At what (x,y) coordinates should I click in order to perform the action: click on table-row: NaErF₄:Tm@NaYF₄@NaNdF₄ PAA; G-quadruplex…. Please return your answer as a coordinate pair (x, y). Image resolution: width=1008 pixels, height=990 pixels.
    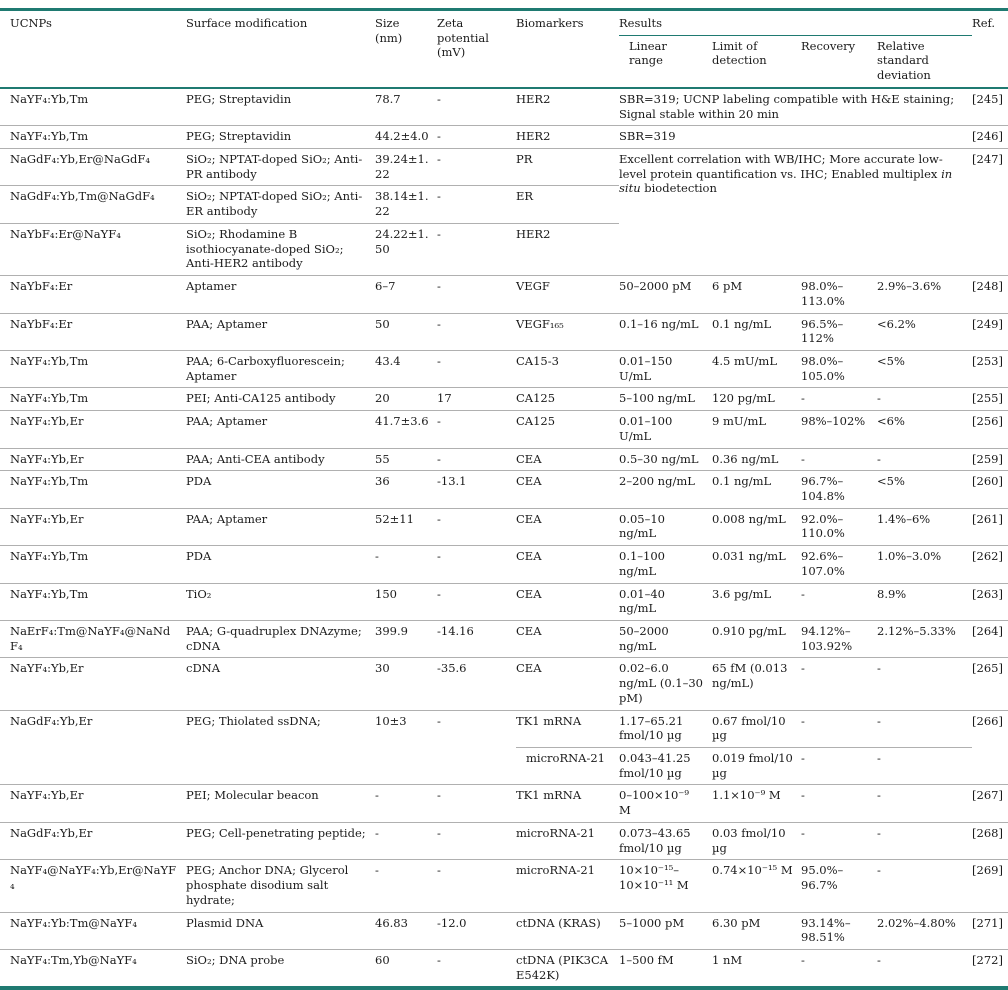
    Looking at the image, I should click on (504, 638).